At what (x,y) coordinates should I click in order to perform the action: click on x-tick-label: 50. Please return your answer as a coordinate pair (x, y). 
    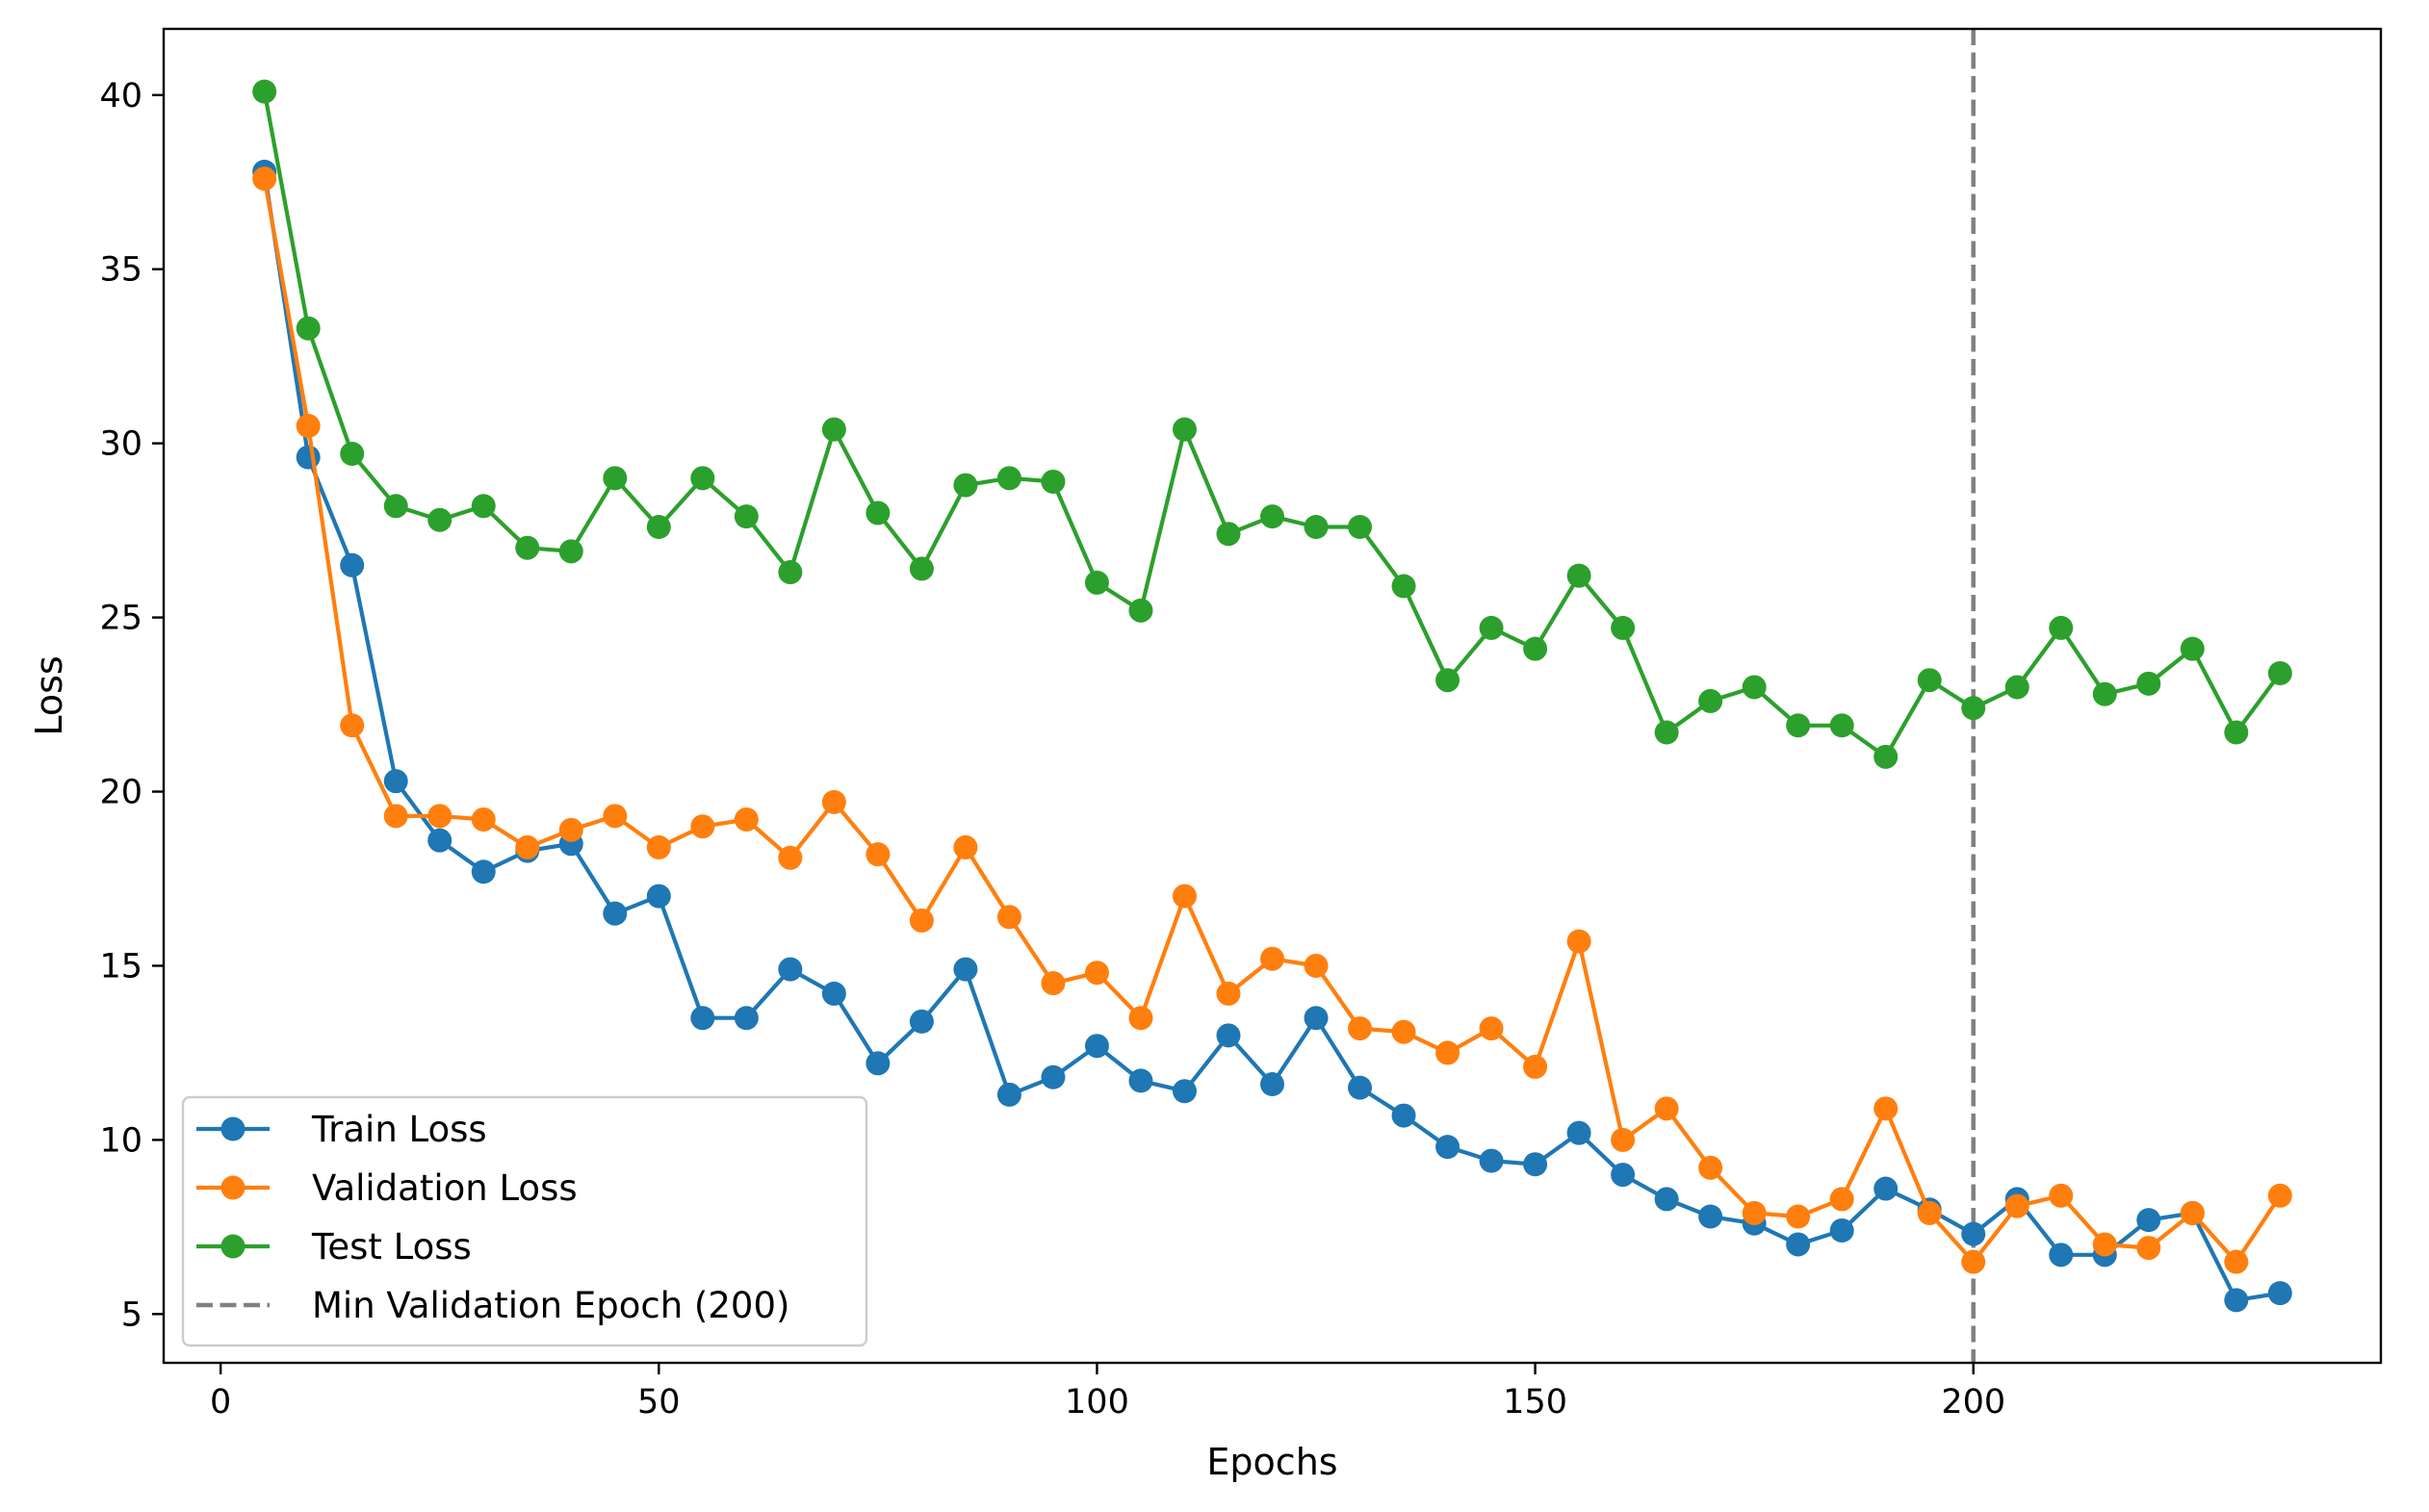
    Looking at the image, I should click on (659, 1402).